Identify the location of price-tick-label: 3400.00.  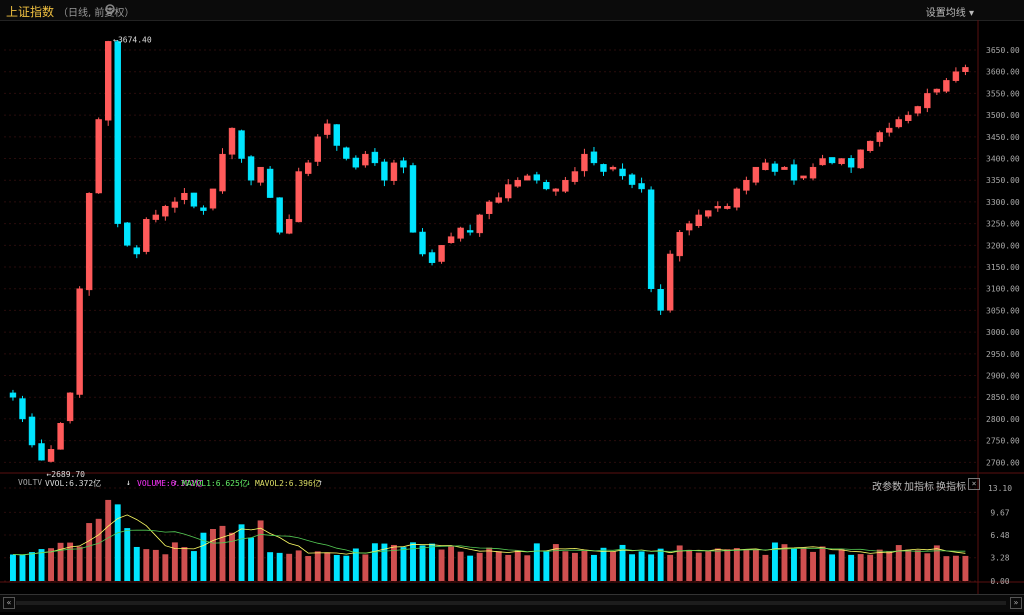
(1003, 159).